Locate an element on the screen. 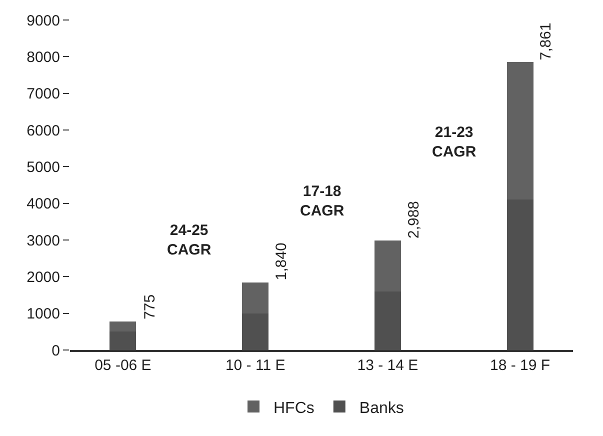 Image resolution: width=603 pixels, height=436 pixels. y-tick-label: 0 is located at coordinates (56, 351).